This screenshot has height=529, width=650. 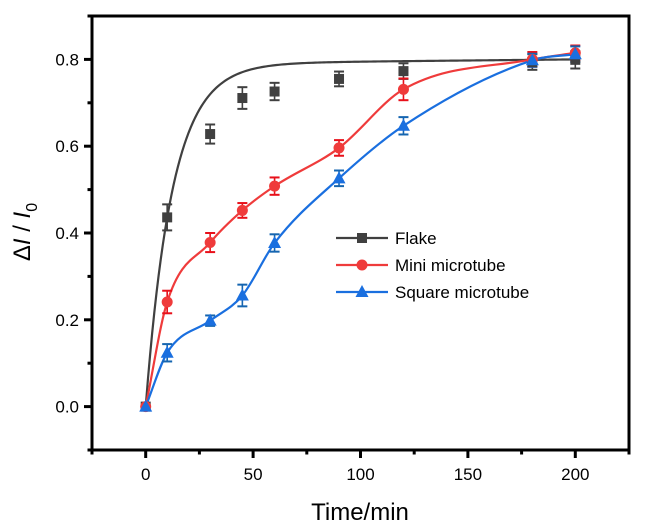 I want to click on legend-label: Mini microtube, so click(x=450, y=265).